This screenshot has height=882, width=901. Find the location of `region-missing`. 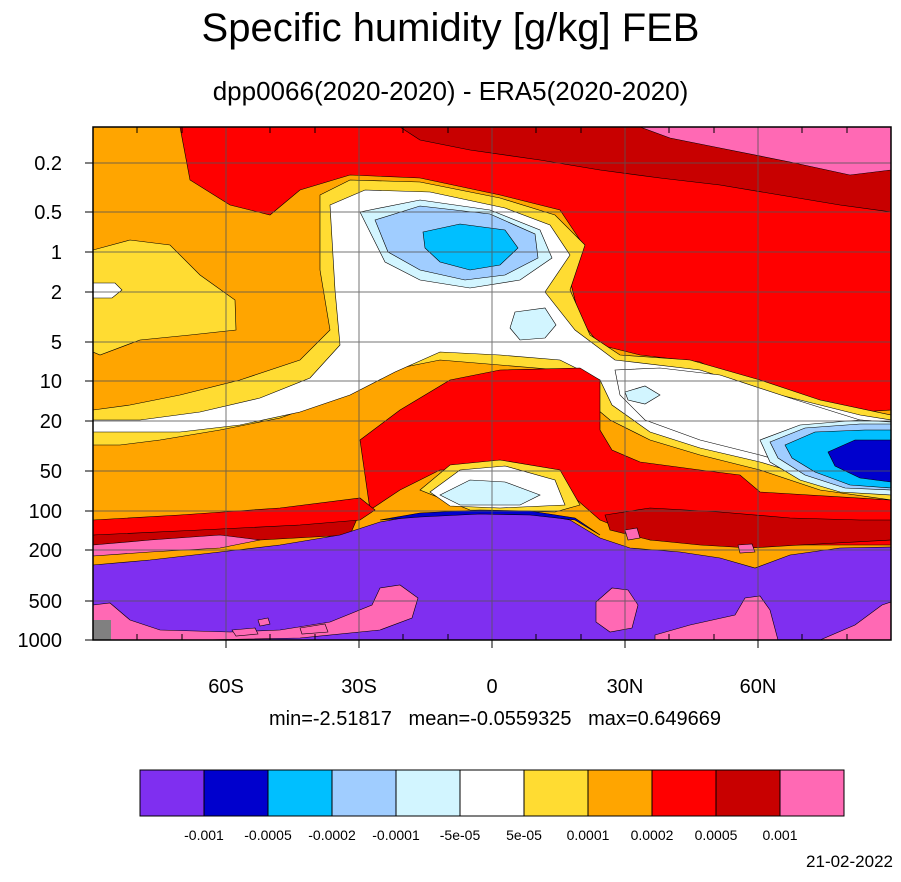

region-missing is located at coordinates (102, 630).